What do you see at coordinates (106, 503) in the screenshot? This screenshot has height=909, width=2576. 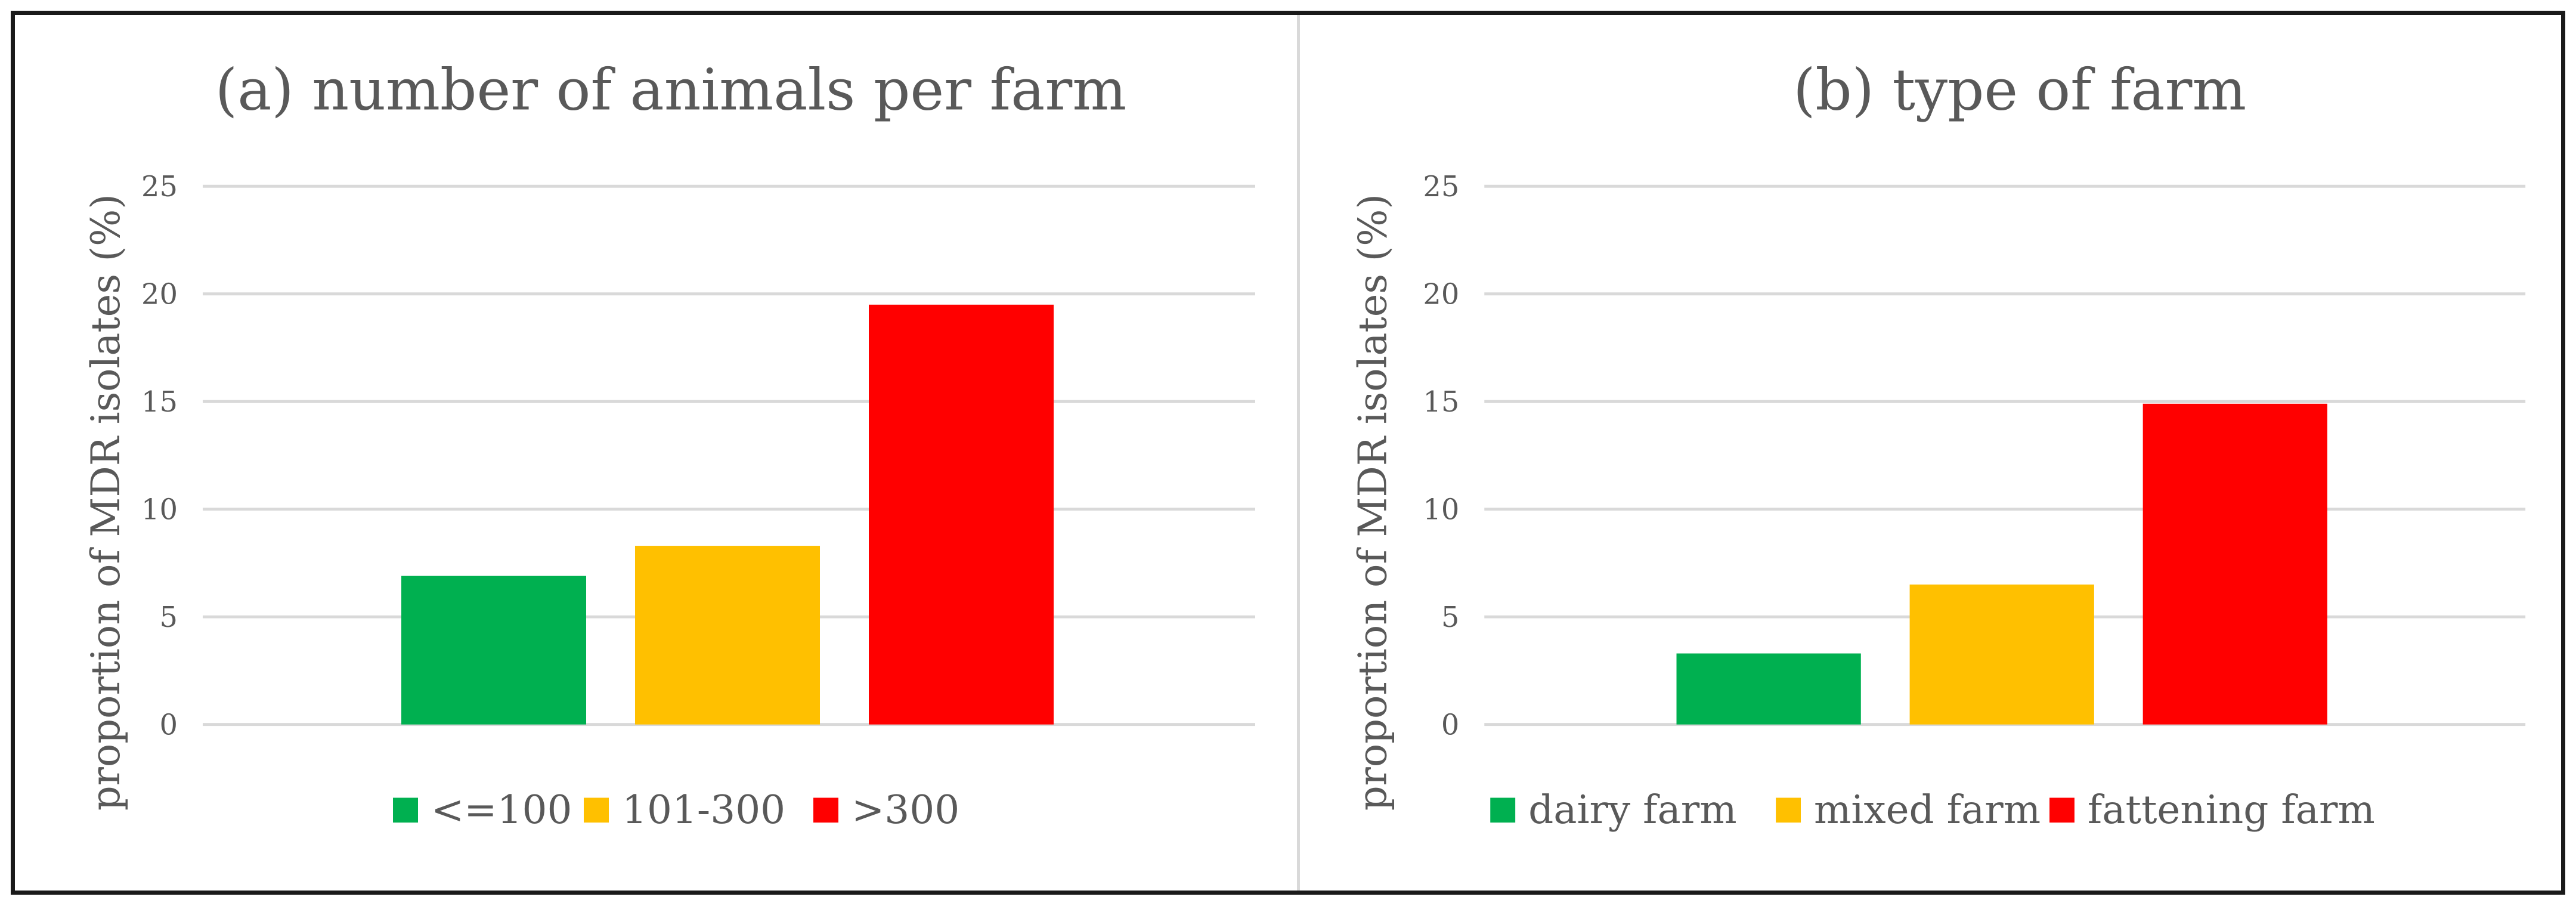 I see `y-axis-label-a: proportion of MDR isolates (%)` at bounding box center [106, 503].